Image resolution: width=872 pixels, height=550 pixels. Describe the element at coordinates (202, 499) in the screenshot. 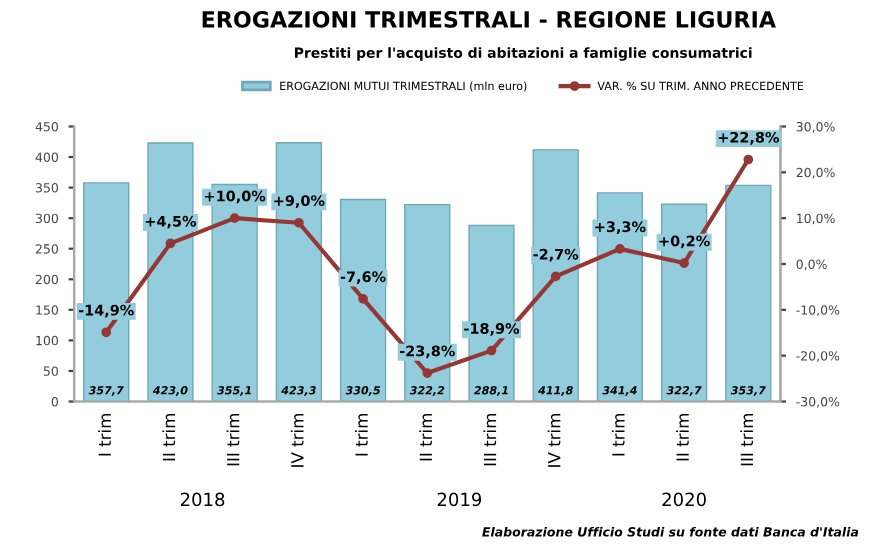

I see `text: 2018` at that location.